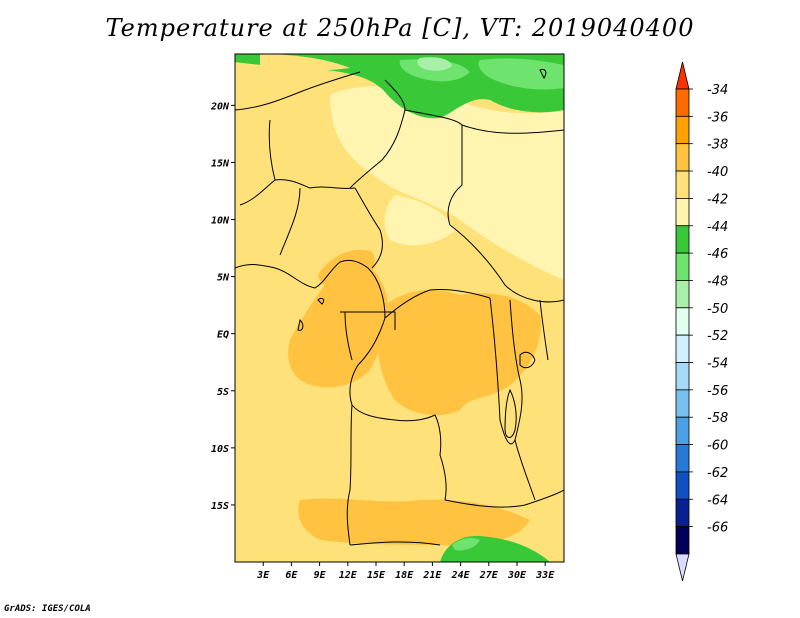 Image resolution: width=800 pixels, height=618 pixels. I want to click on lat-tick-label: 10N, so click(220, 221).